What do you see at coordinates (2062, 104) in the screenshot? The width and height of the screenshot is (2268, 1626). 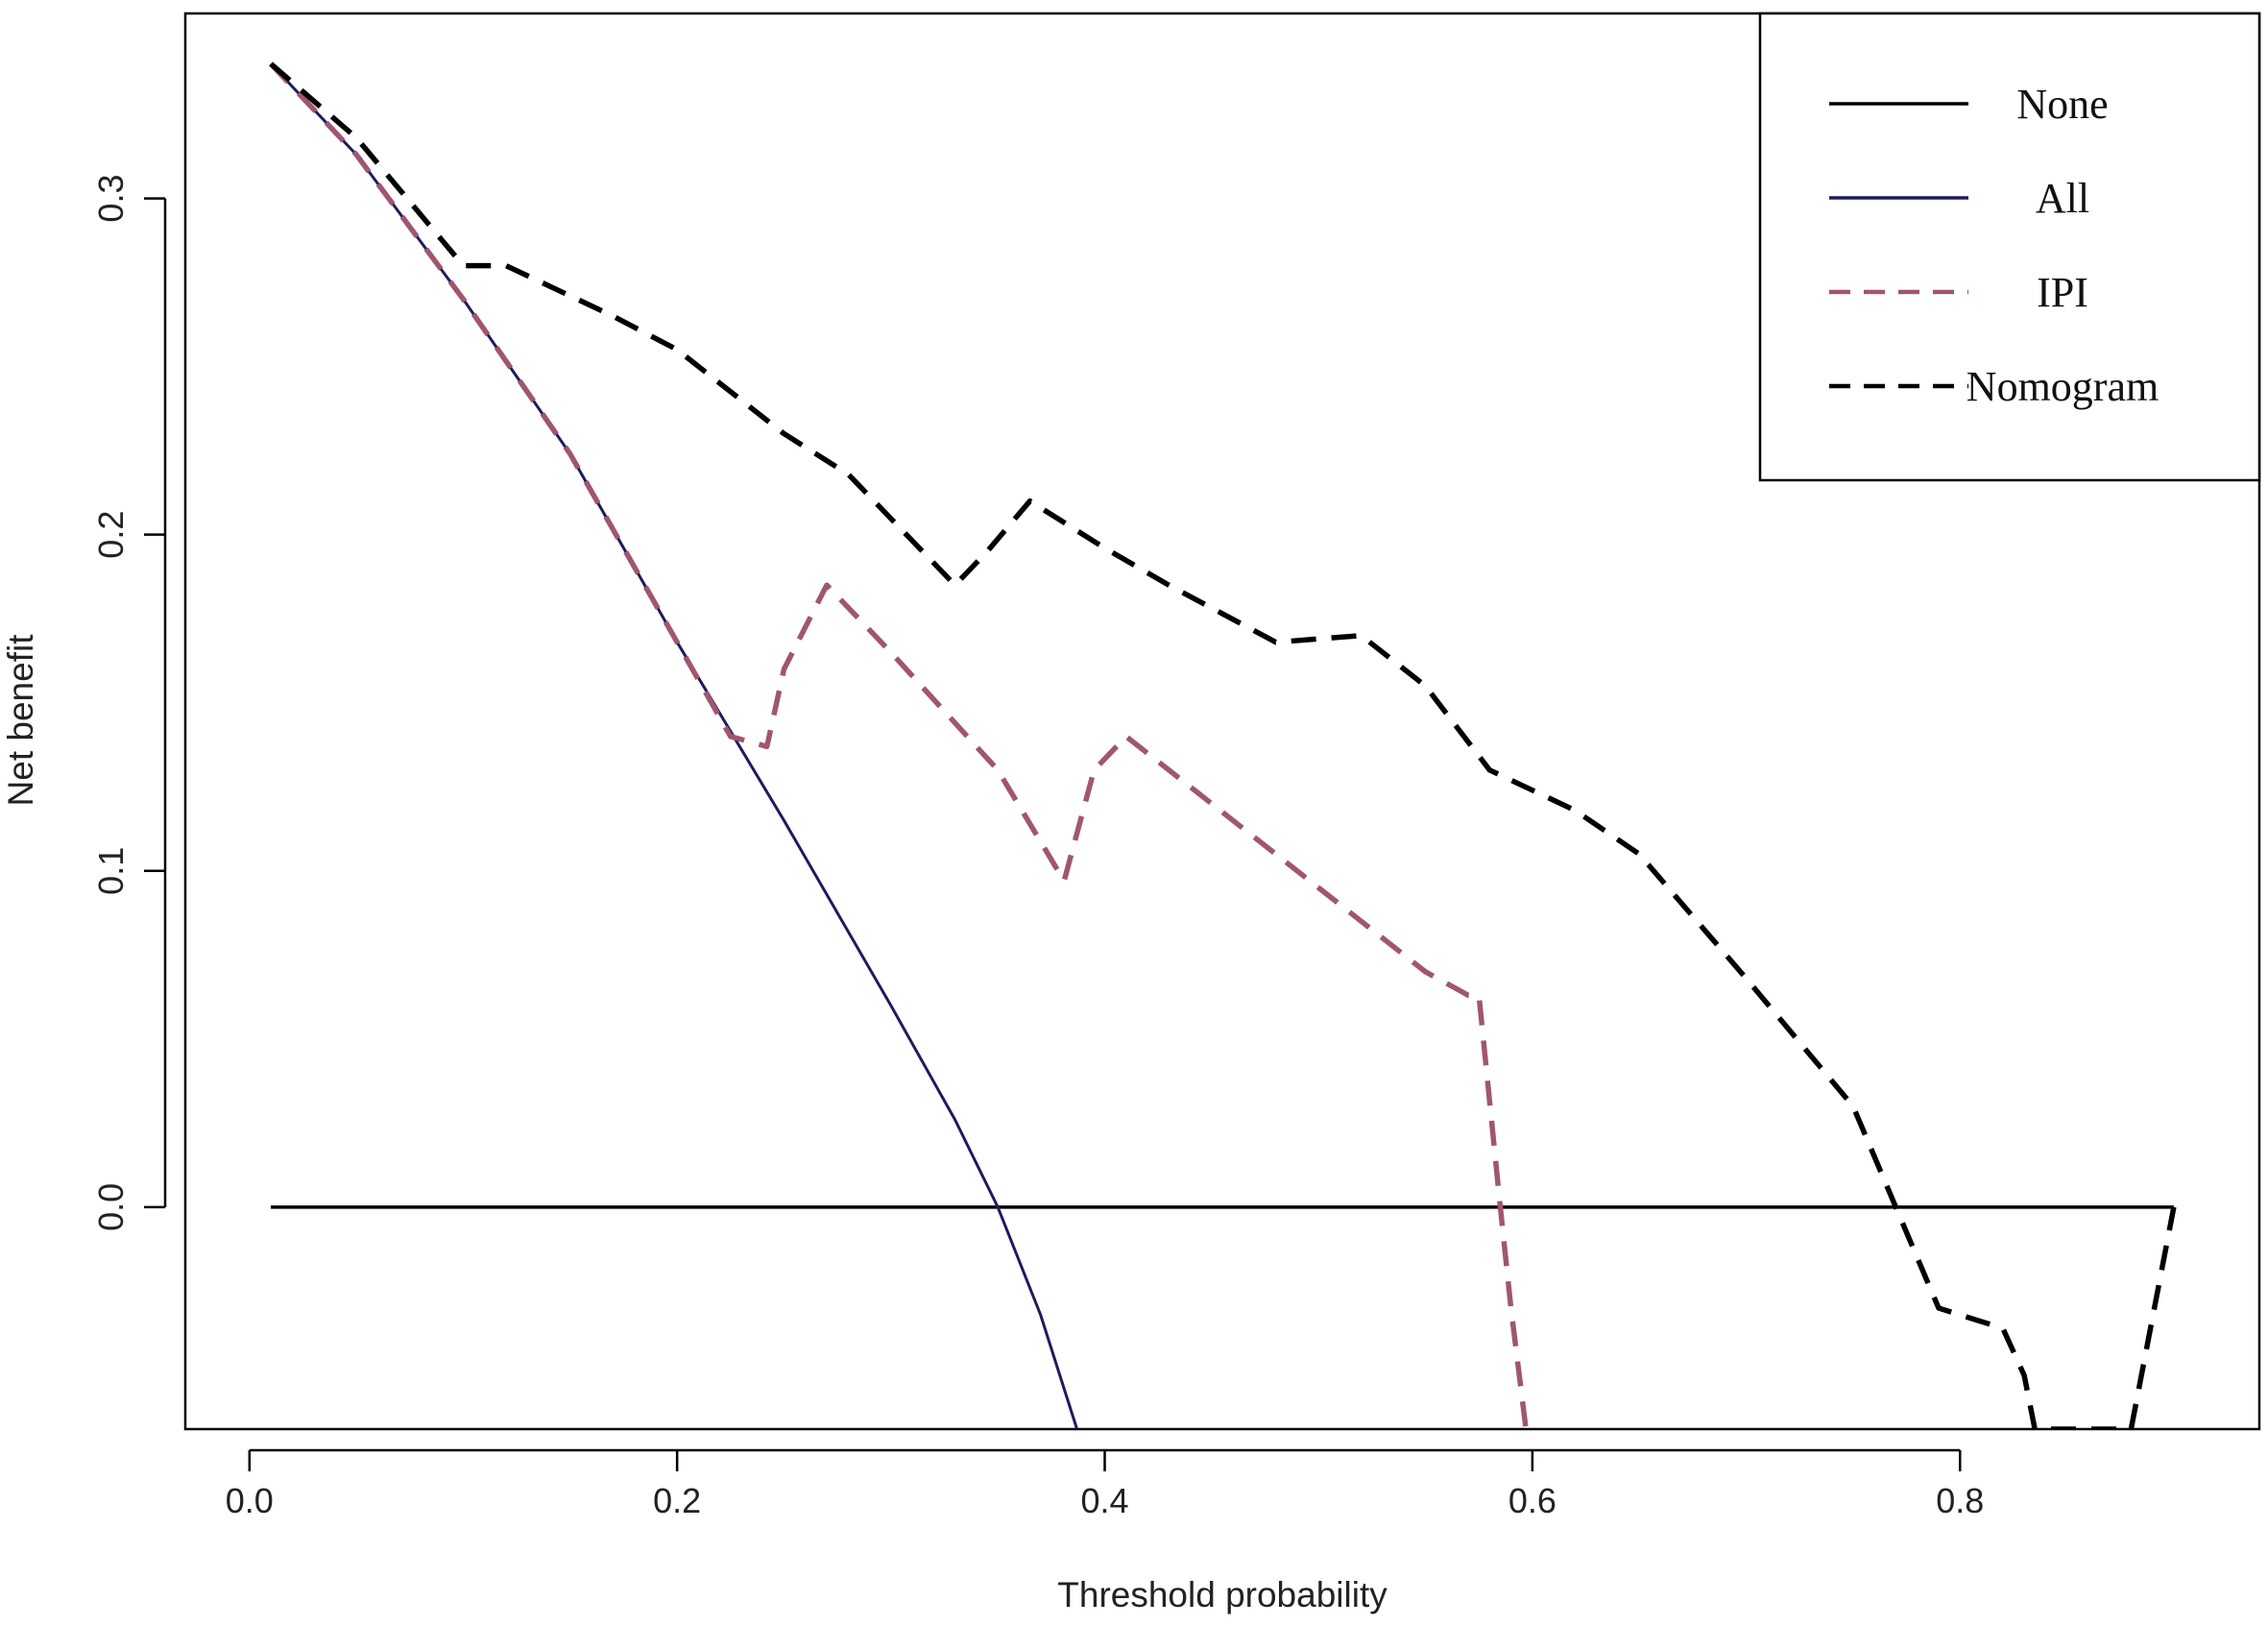 I see `legend-label-none: None` at bounding box center [2062, 104].